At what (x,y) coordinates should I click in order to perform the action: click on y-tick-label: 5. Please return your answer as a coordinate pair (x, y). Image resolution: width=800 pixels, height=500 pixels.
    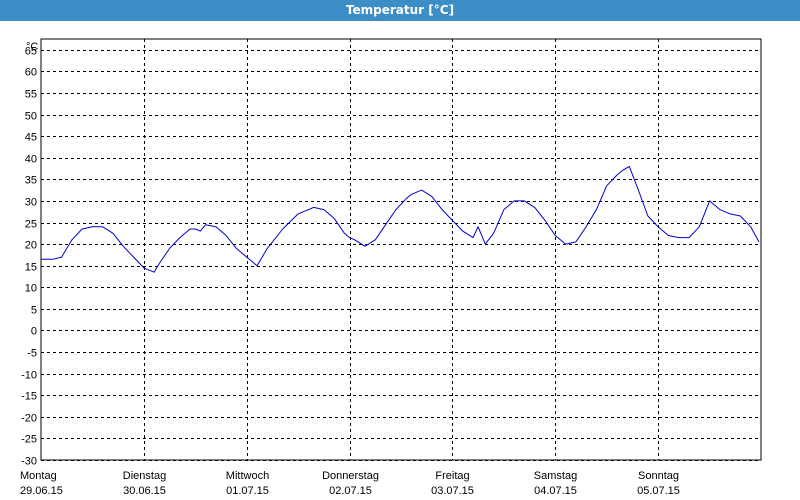
    Looking at the image, I should click on (34, 311).